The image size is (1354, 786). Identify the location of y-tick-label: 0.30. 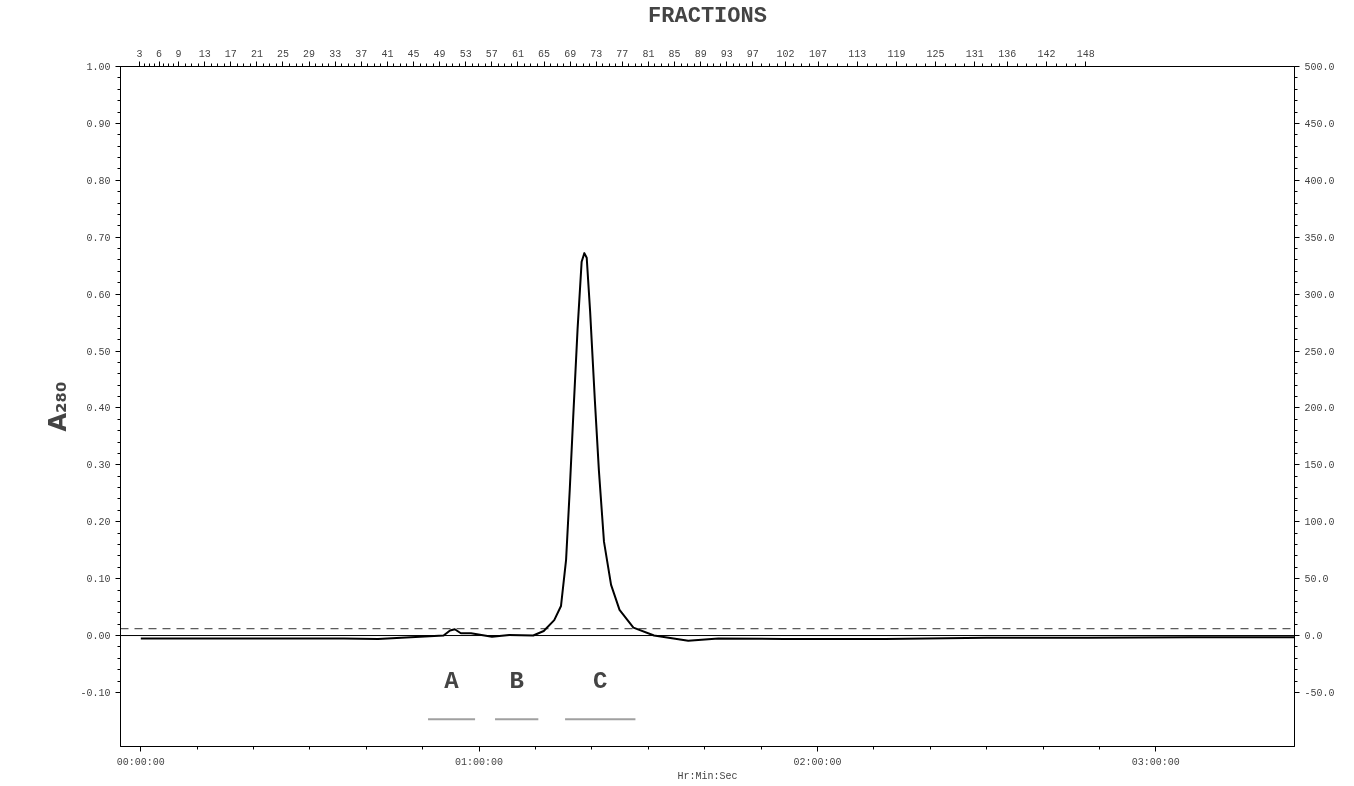
(98, 466).